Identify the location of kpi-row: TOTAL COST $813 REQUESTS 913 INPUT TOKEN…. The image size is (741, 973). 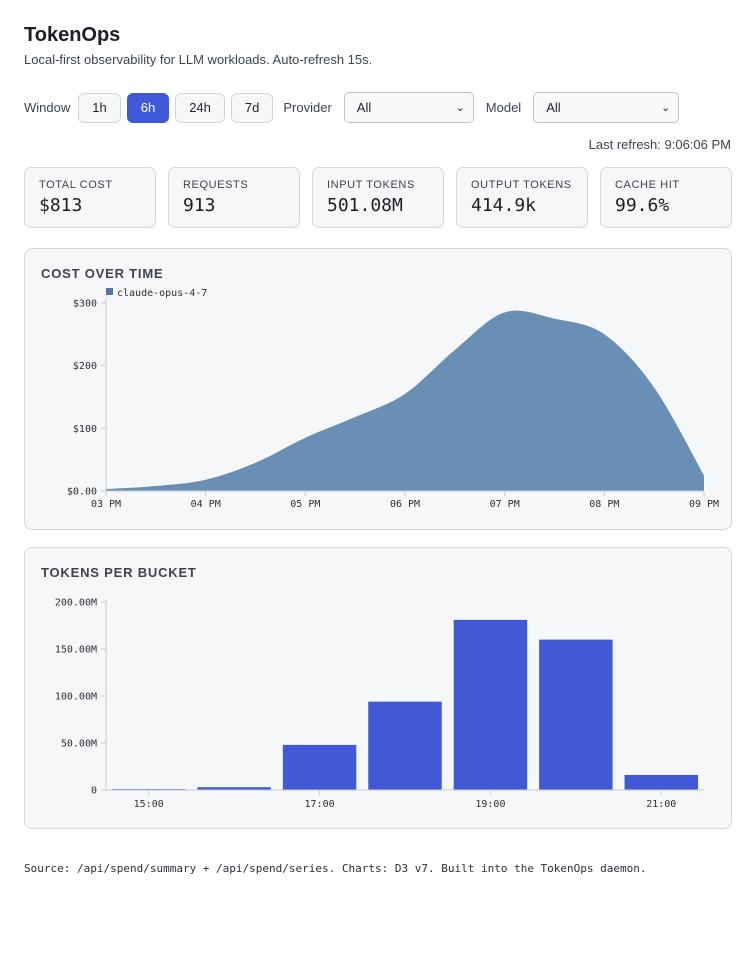
(378, 197).